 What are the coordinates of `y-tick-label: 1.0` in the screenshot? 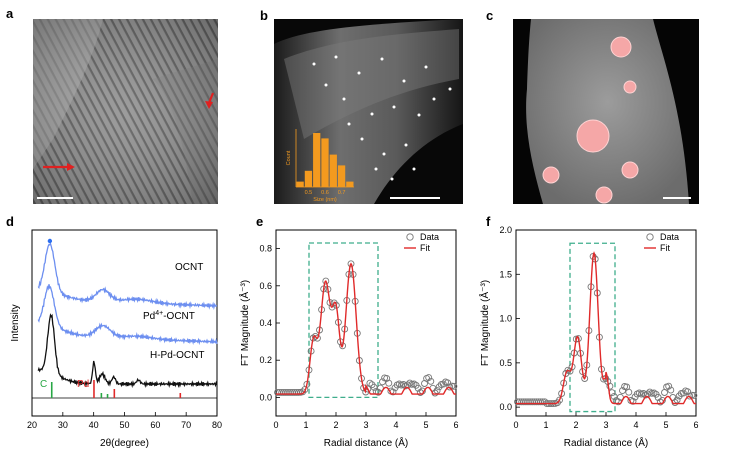 It's located at (505, 319).